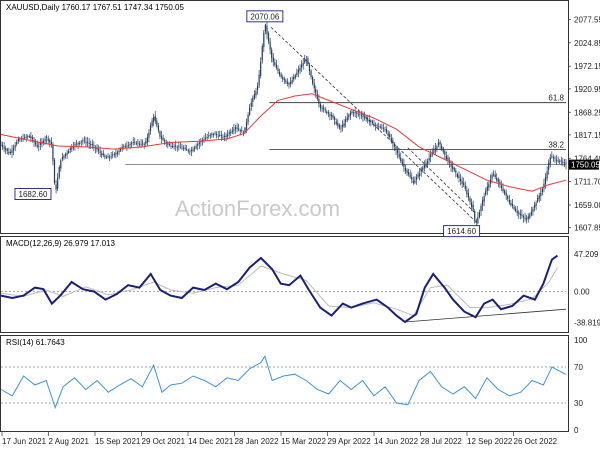 This screenshot has height=450, width=600. Describe the element at coordinates (587, 205) in the screenshot. I see `price-y-tick-label: 1659.00` at that location.